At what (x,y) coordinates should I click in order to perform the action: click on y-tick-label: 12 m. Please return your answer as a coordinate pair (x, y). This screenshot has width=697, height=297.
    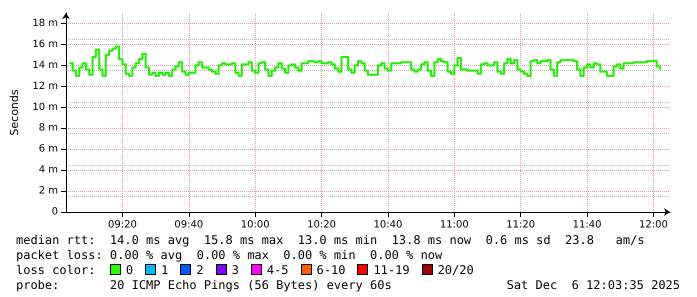
    Looking at the image, I should click on (45, 86).